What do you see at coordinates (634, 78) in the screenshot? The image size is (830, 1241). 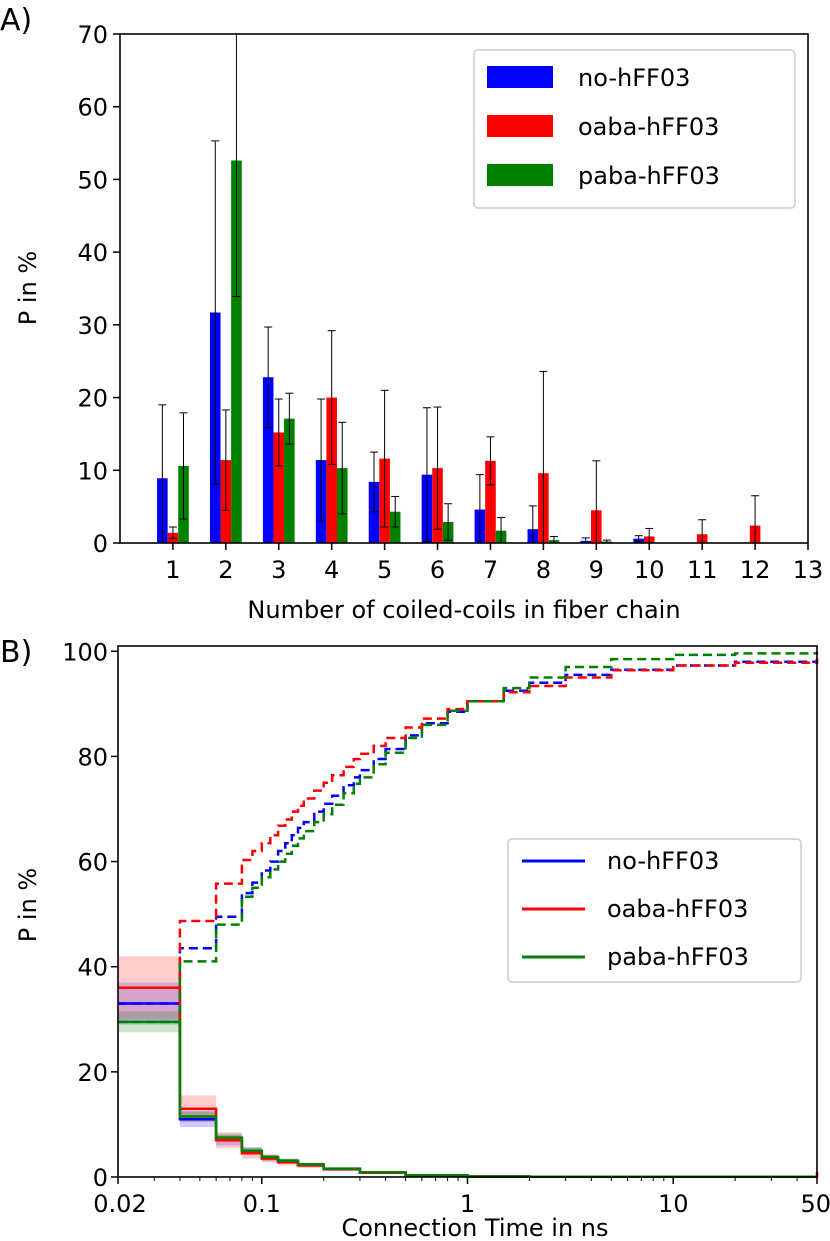 I see `legend-a-label-no-hff03: no-hFF03` at bounding box center [634, 78].